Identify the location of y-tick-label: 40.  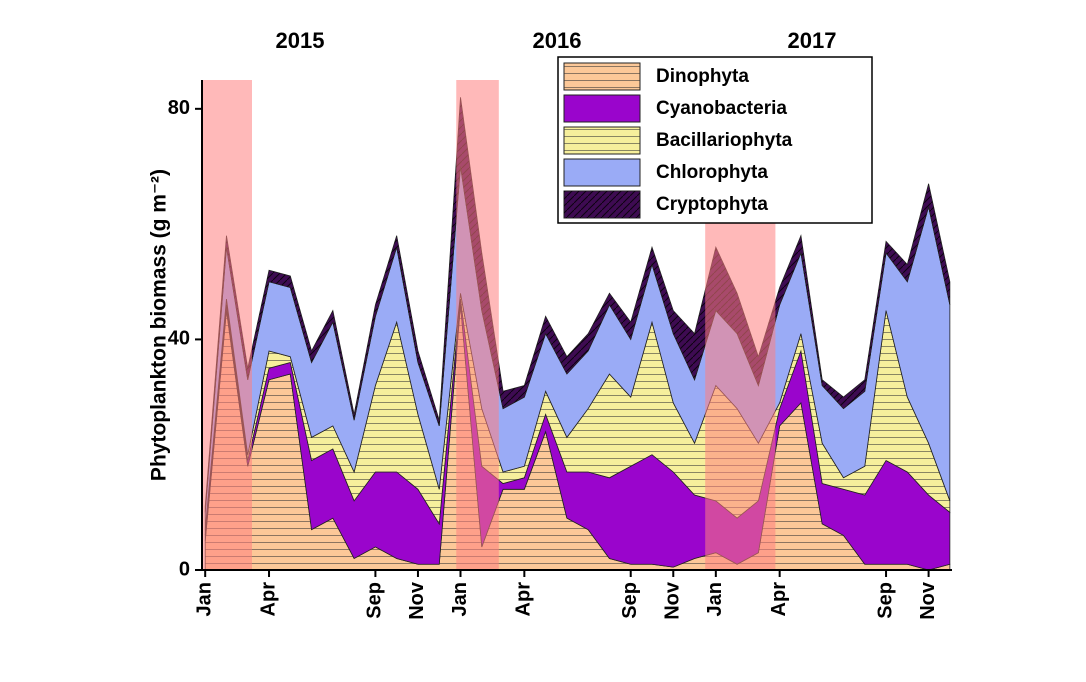
(179, 339).